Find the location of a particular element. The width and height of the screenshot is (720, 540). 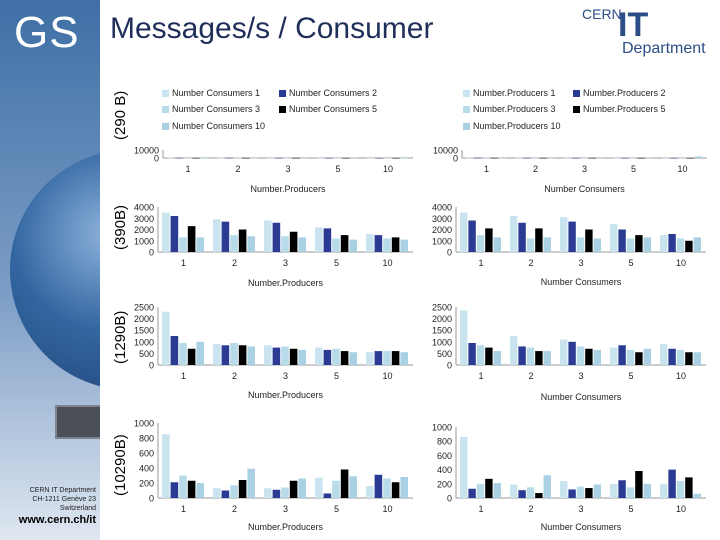

y-tick-label: 4000 is located at coordinates (144, 208).